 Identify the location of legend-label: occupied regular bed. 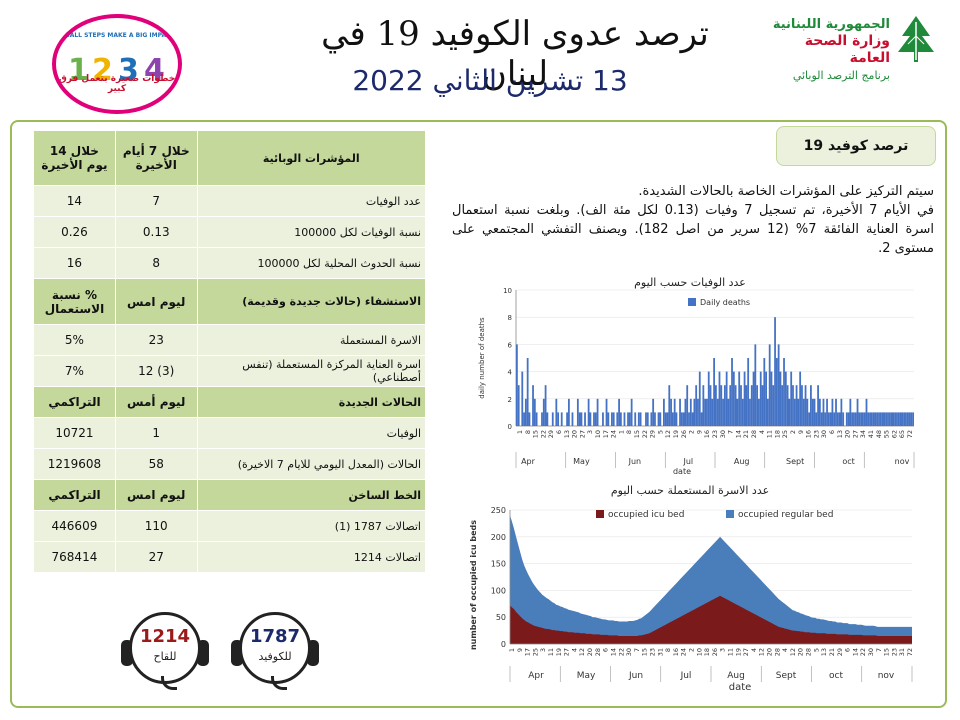
(785, 515).